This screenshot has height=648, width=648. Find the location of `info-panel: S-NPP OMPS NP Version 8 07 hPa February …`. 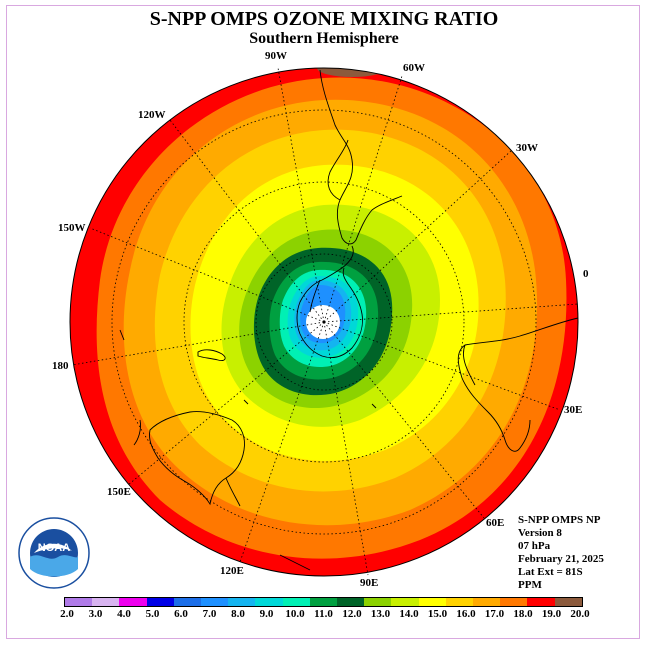

info-panel: S-NPP OMPS NP Version 8 07 hPa February … is located at coordinates (561, 553).